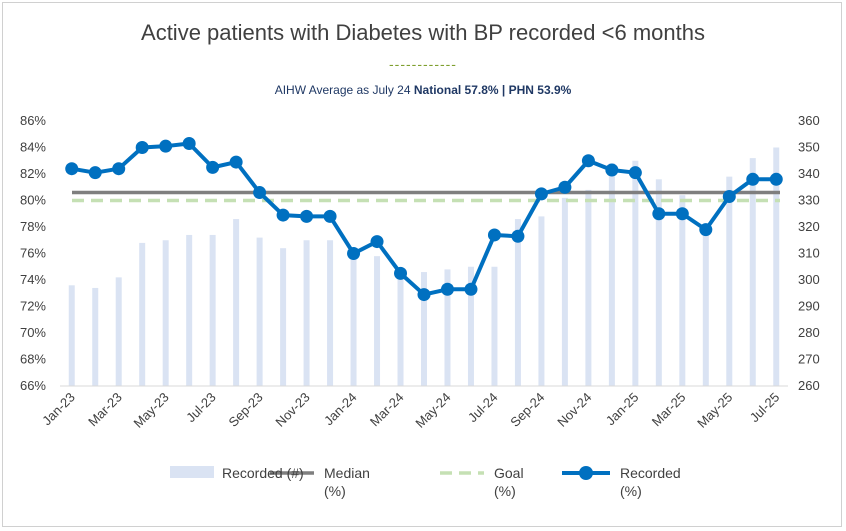  What do you see at coordinates (387, 410) in the screenshot?
I see `x-tick-label: Mar-24` at bounding box center [387, 410].